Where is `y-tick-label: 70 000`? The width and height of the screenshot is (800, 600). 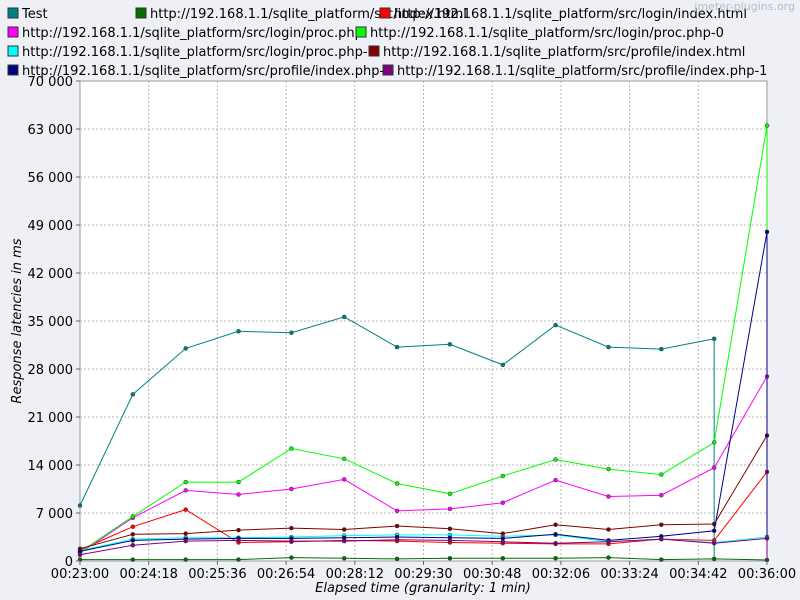
y-tick-label: 70 000 is located at coordinates (51, 82).